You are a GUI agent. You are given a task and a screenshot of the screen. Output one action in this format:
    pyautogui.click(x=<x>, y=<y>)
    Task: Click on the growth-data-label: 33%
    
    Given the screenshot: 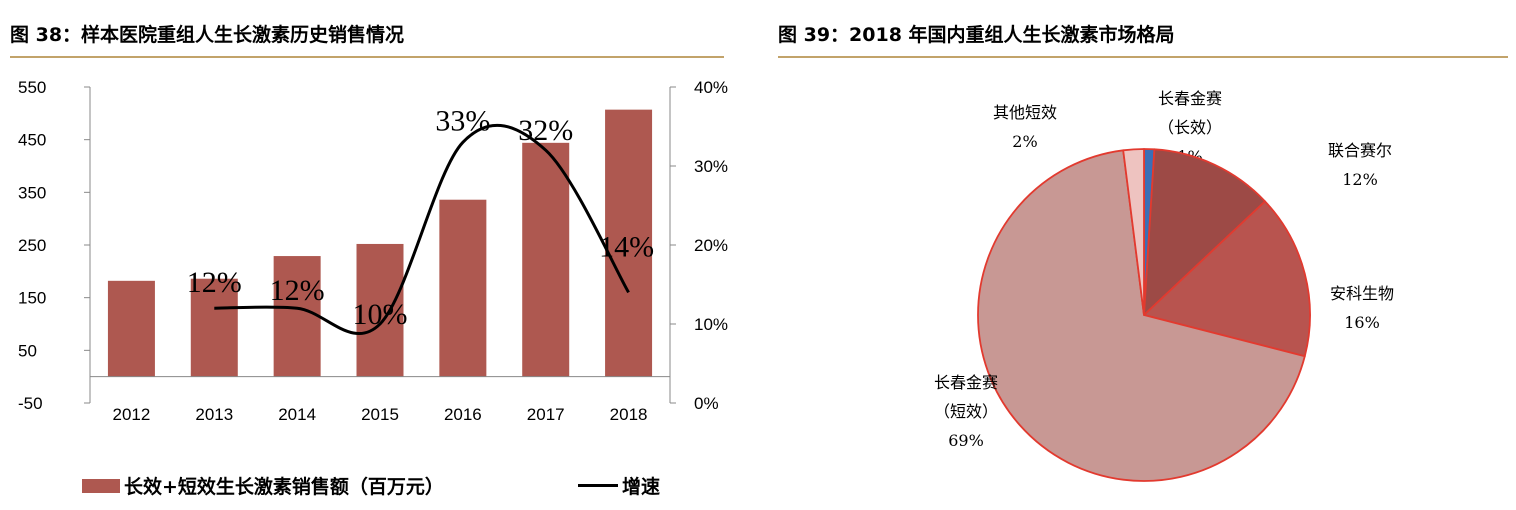 What is the action you would take?
    pyautogui.click(x=462, y=120)
    